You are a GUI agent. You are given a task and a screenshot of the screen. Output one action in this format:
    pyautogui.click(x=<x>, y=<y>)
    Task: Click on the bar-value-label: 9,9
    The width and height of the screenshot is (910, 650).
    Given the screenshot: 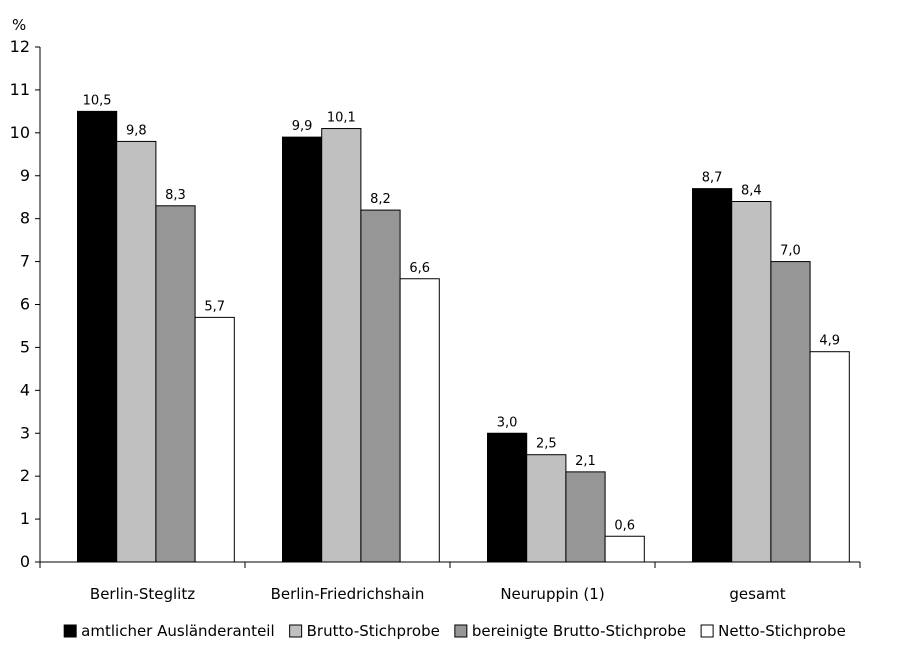 What is the action you would take?
    pyautogui.click(x=302, y=126)
    